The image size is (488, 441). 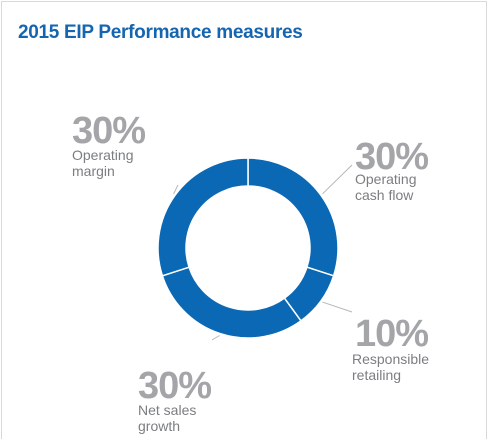 I want to click on value-label: 10%, so click(x=392, y=334).